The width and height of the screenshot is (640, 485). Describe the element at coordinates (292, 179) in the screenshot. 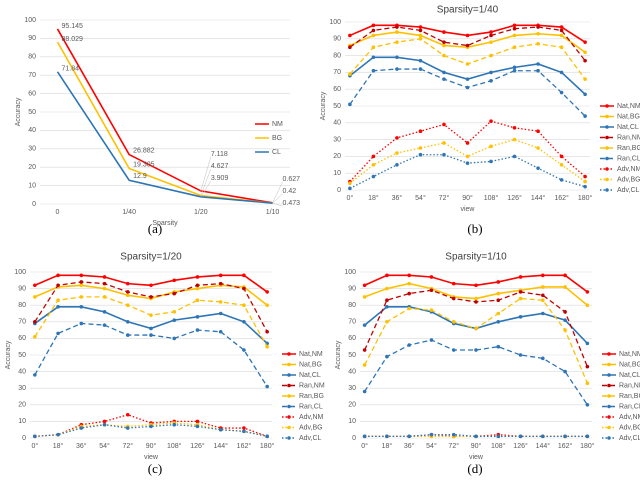

I see `data-label: 0.627` at that location.